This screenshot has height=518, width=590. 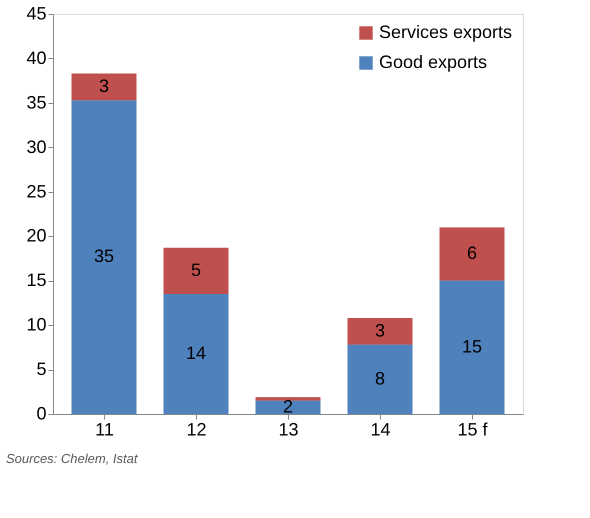 I want to click on x-tick-label: 15 f, so click(x=473, y=430).